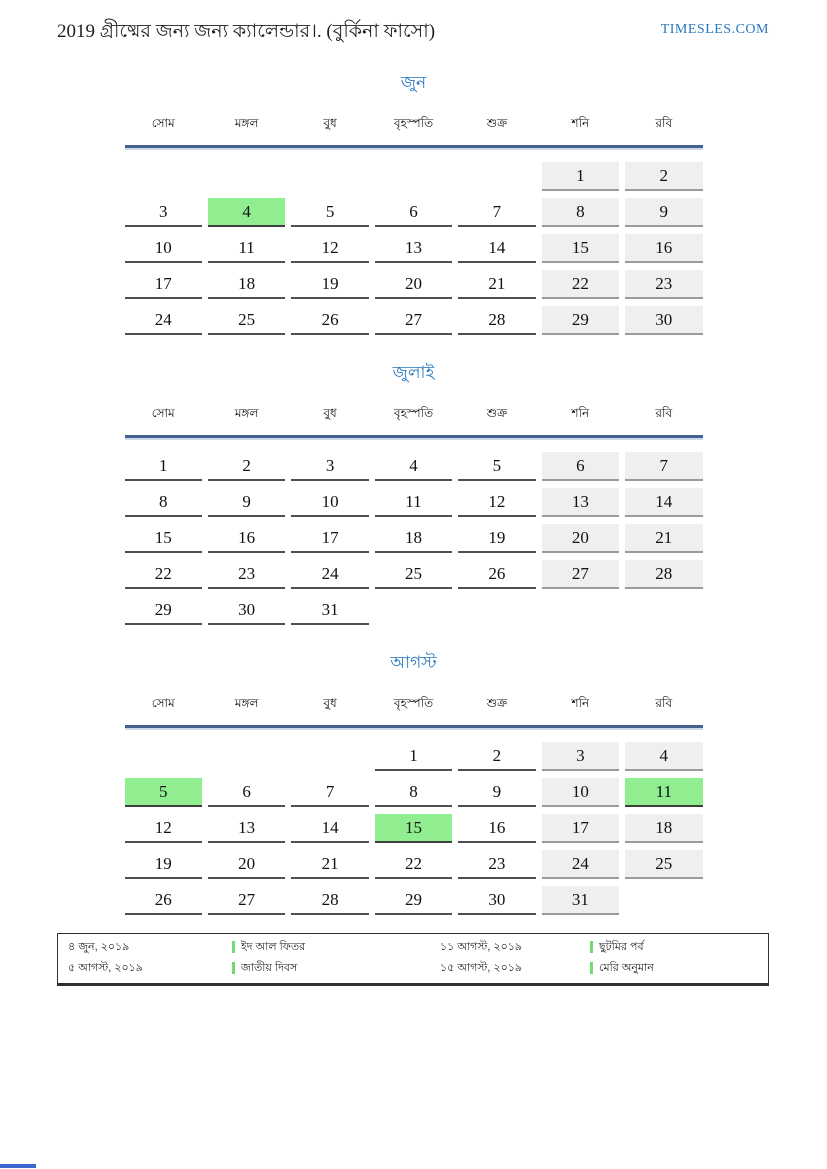 The image size is (827, 1169). What do you see at coordinates (591, 947) in the screenshot?
I see `legend-color-bar` at bounding box center [591, 947].